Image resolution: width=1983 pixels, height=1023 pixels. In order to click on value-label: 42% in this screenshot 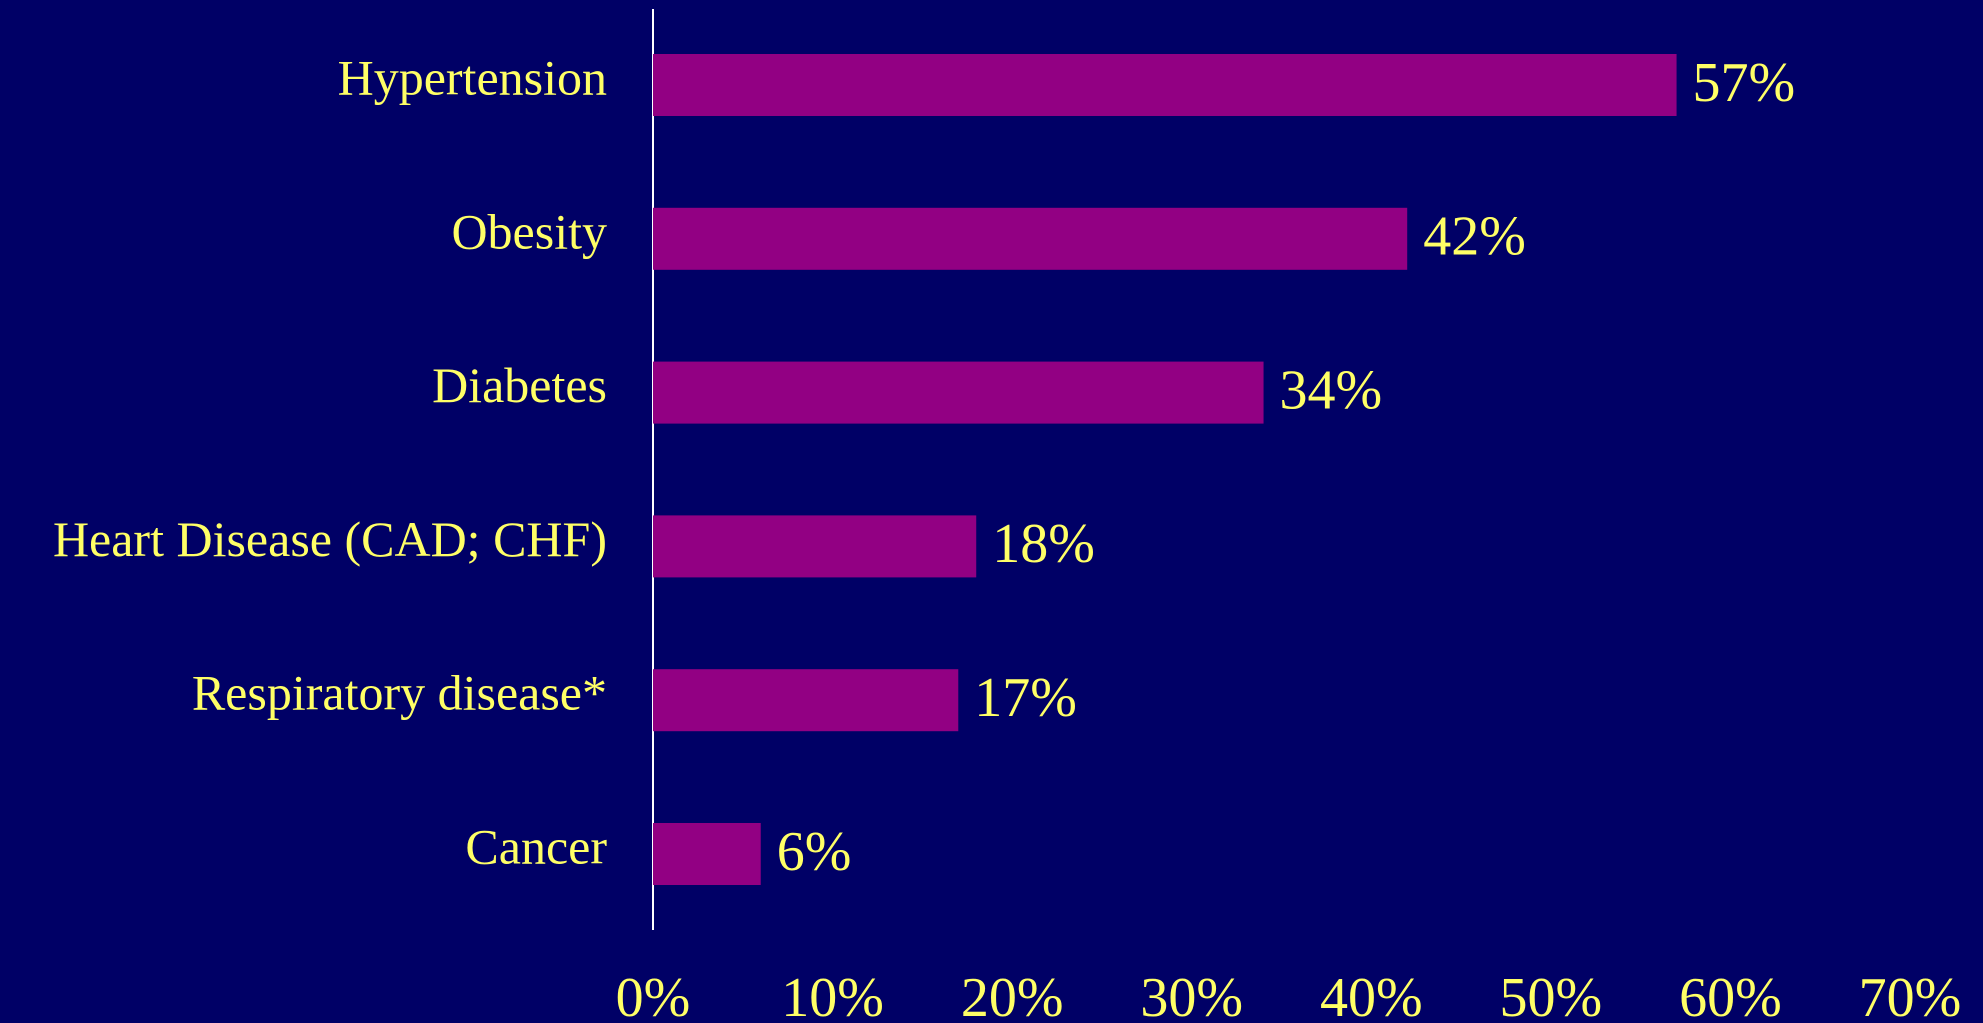, I will do `click(1474, 237)`.